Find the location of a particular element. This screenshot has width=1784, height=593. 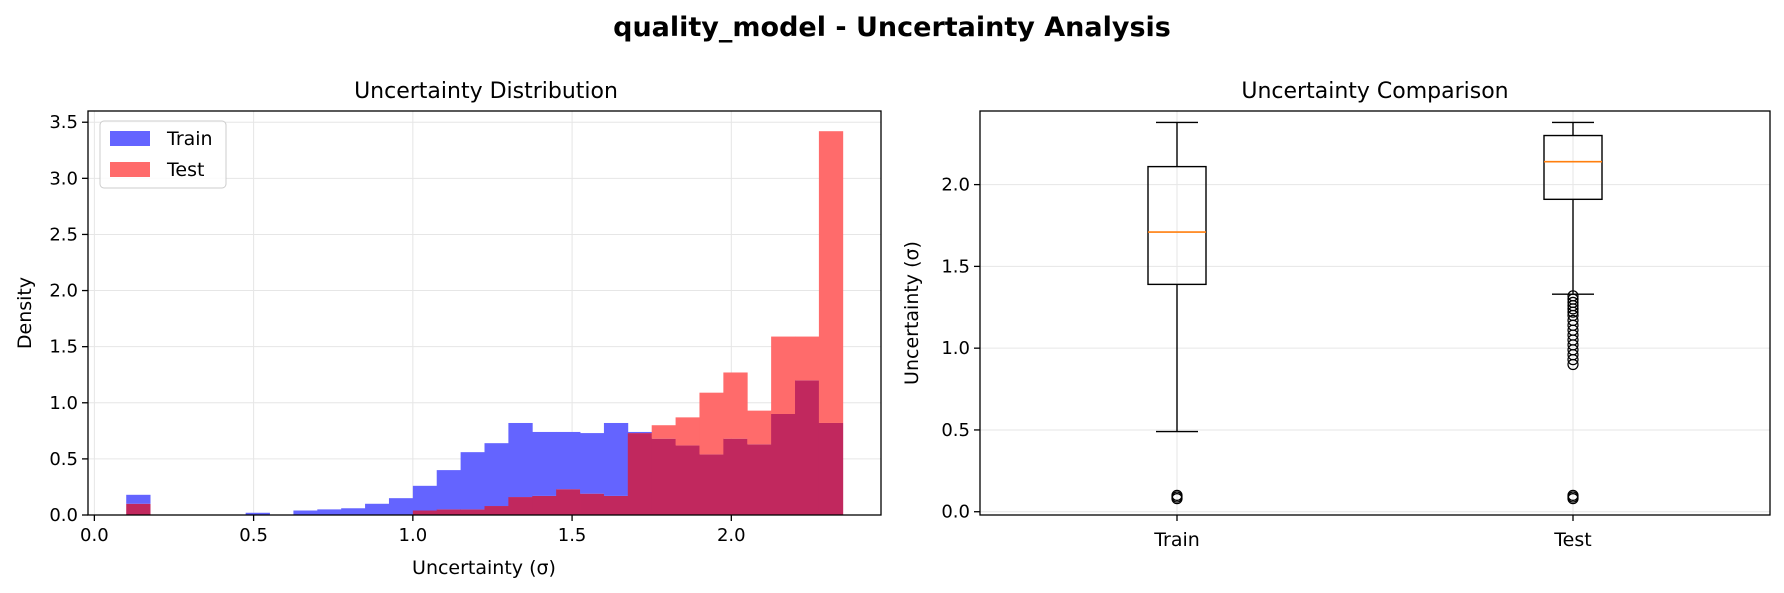

y-tick-label: 3.0 is located at coordinates (63, 178).